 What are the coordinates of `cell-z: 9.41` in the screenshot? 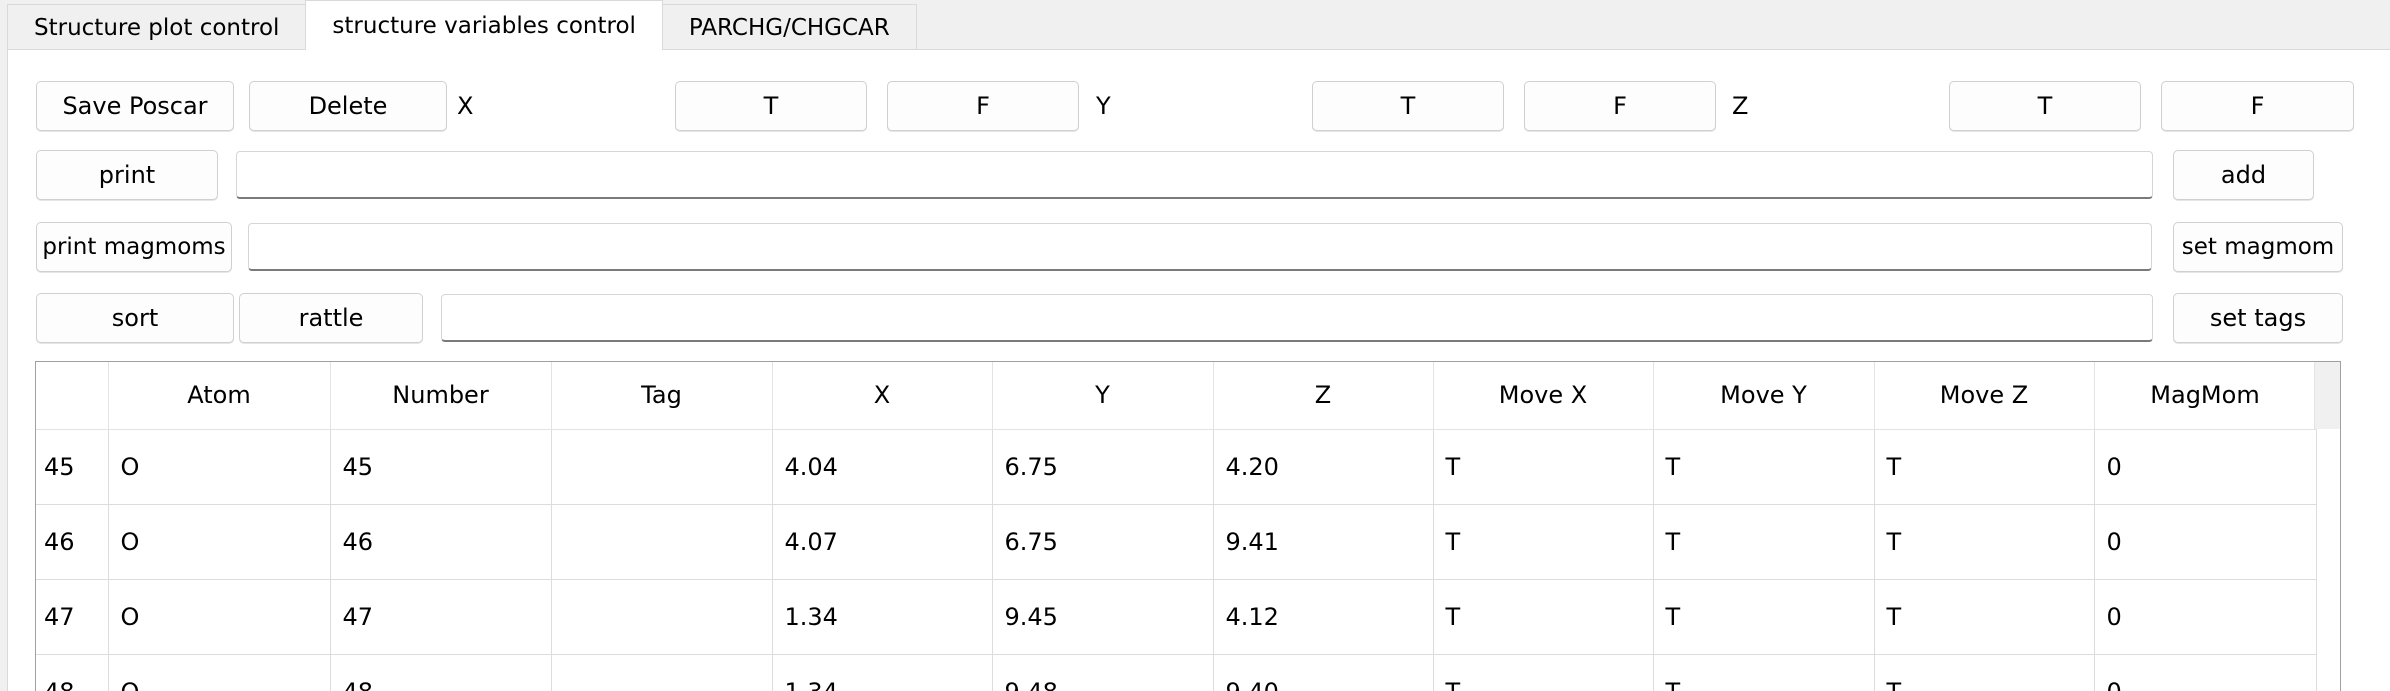 It's located at (1323, 542).